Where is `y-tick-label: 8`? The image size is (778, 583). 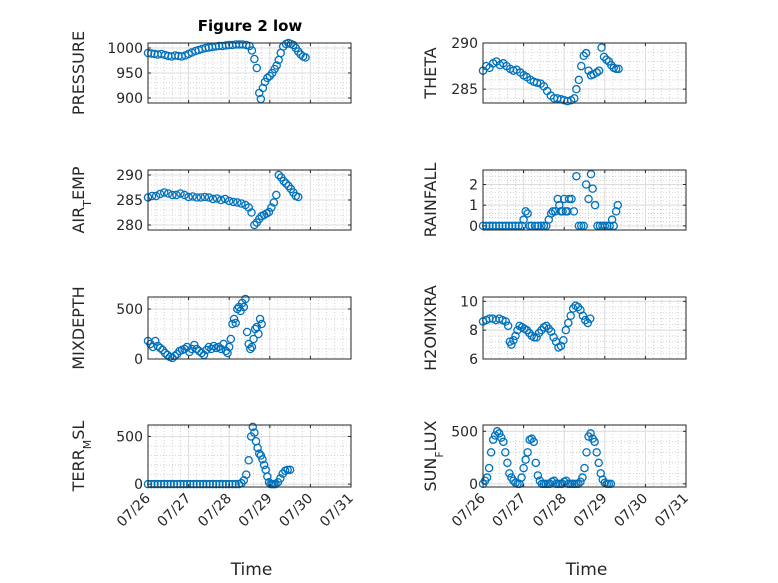
y-tick-label: 8 is located at coordinates (473, 331).